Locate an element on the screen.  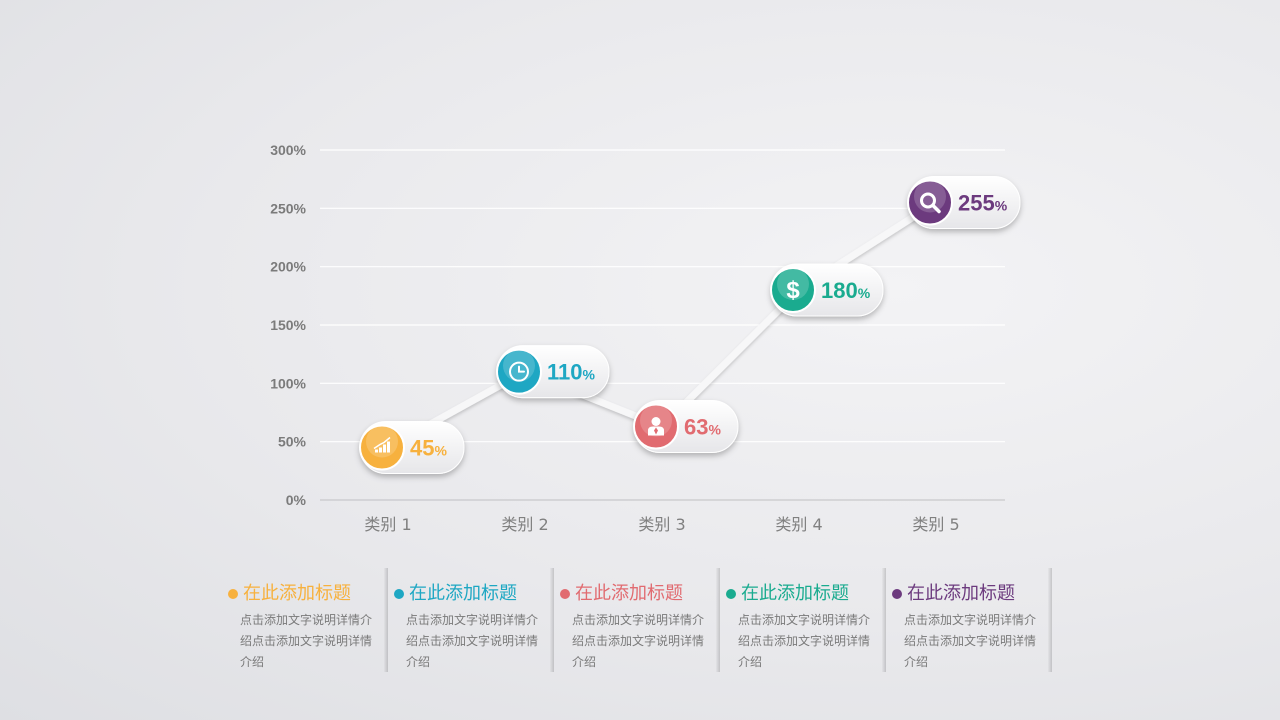
data-label: 63% is located at coordinates (702, 427).